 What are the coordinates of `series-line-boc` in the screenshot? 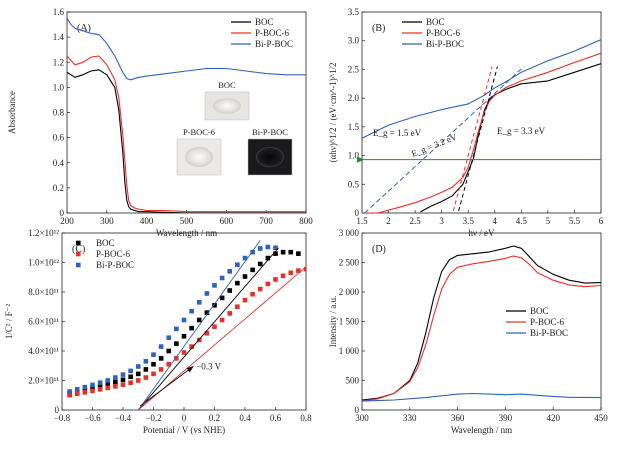 It's located at (481, 323).